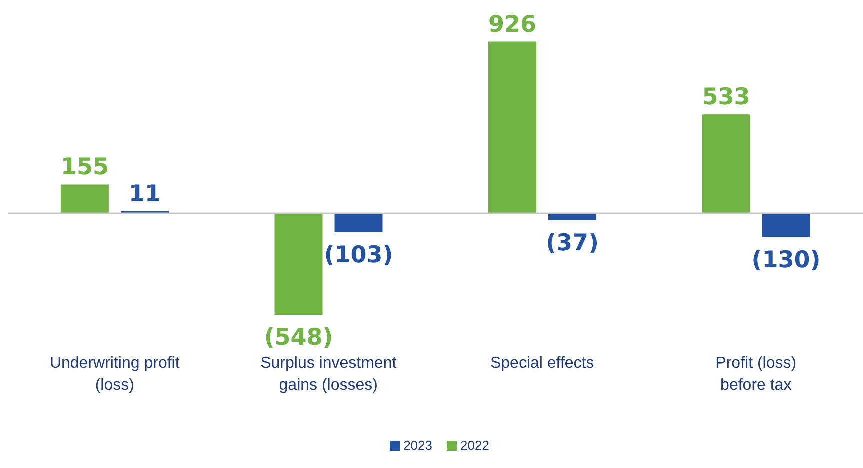 This screenshot has width=863, height=468. Describe the element at coordinates (573, 243) in the screenshot. I see `data-label: (37)` at that location.